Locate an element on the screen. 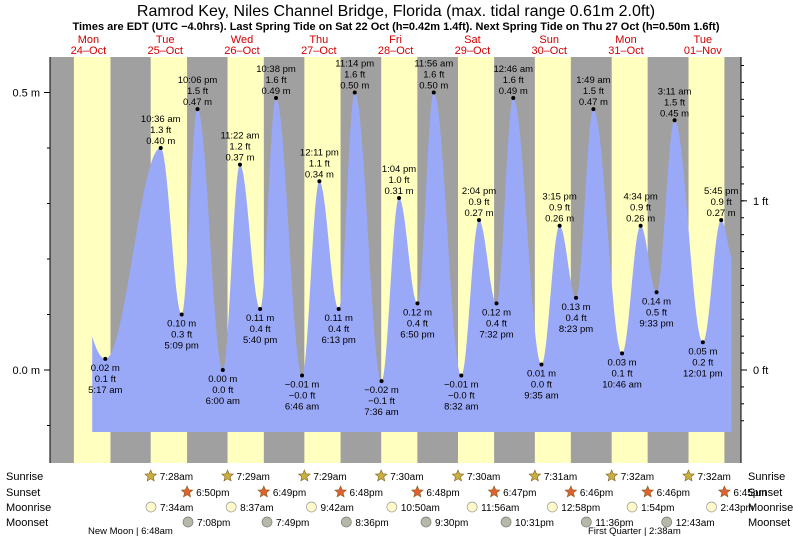 Image resolution: width=793 pixels, height=539 pixels. day-name: Wed is located at coordinates (242, 40).